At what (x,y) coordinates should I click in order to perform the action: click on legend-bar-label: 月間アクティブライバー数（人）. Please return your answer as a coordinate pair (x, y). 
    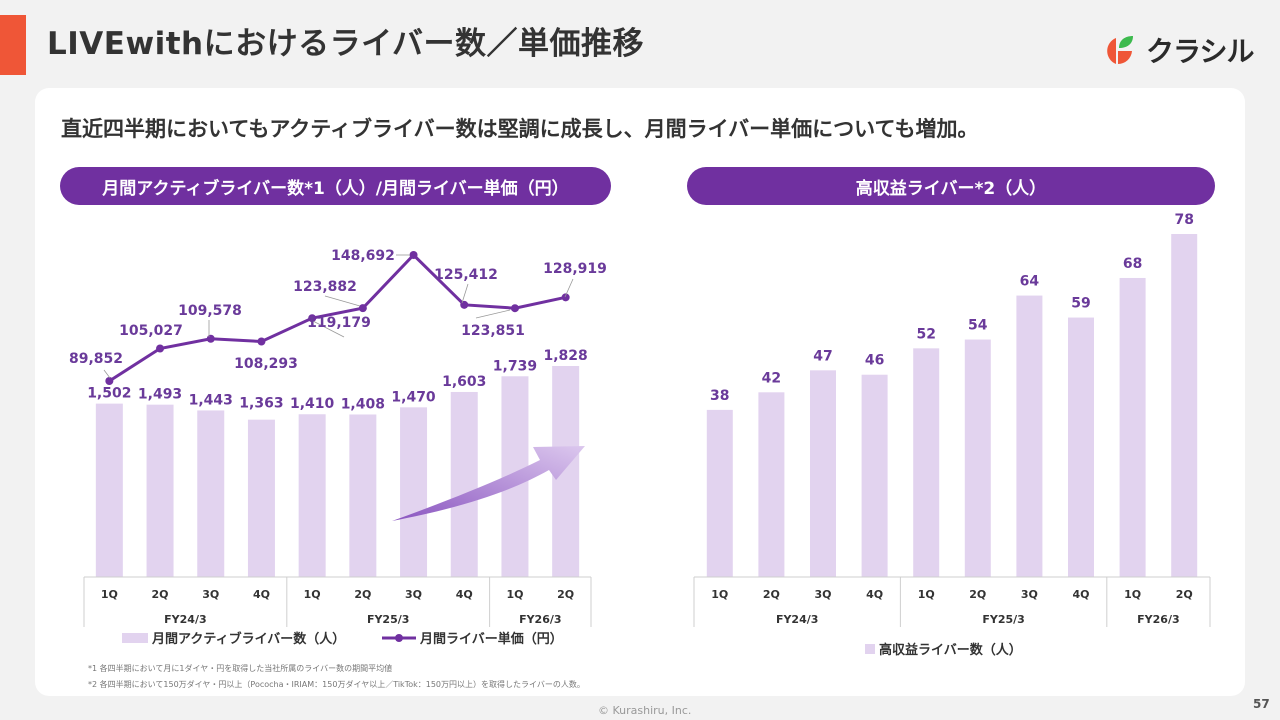
    Looking at the image, I should click on (249, 639).